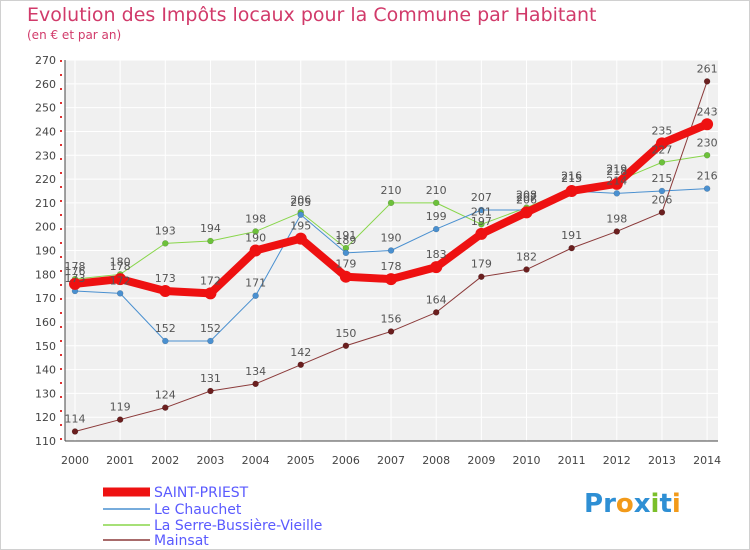  Describe the element at coordinates (616, 180) in the screenshot. I see `data-label-le-chauchet: 214` at that location.